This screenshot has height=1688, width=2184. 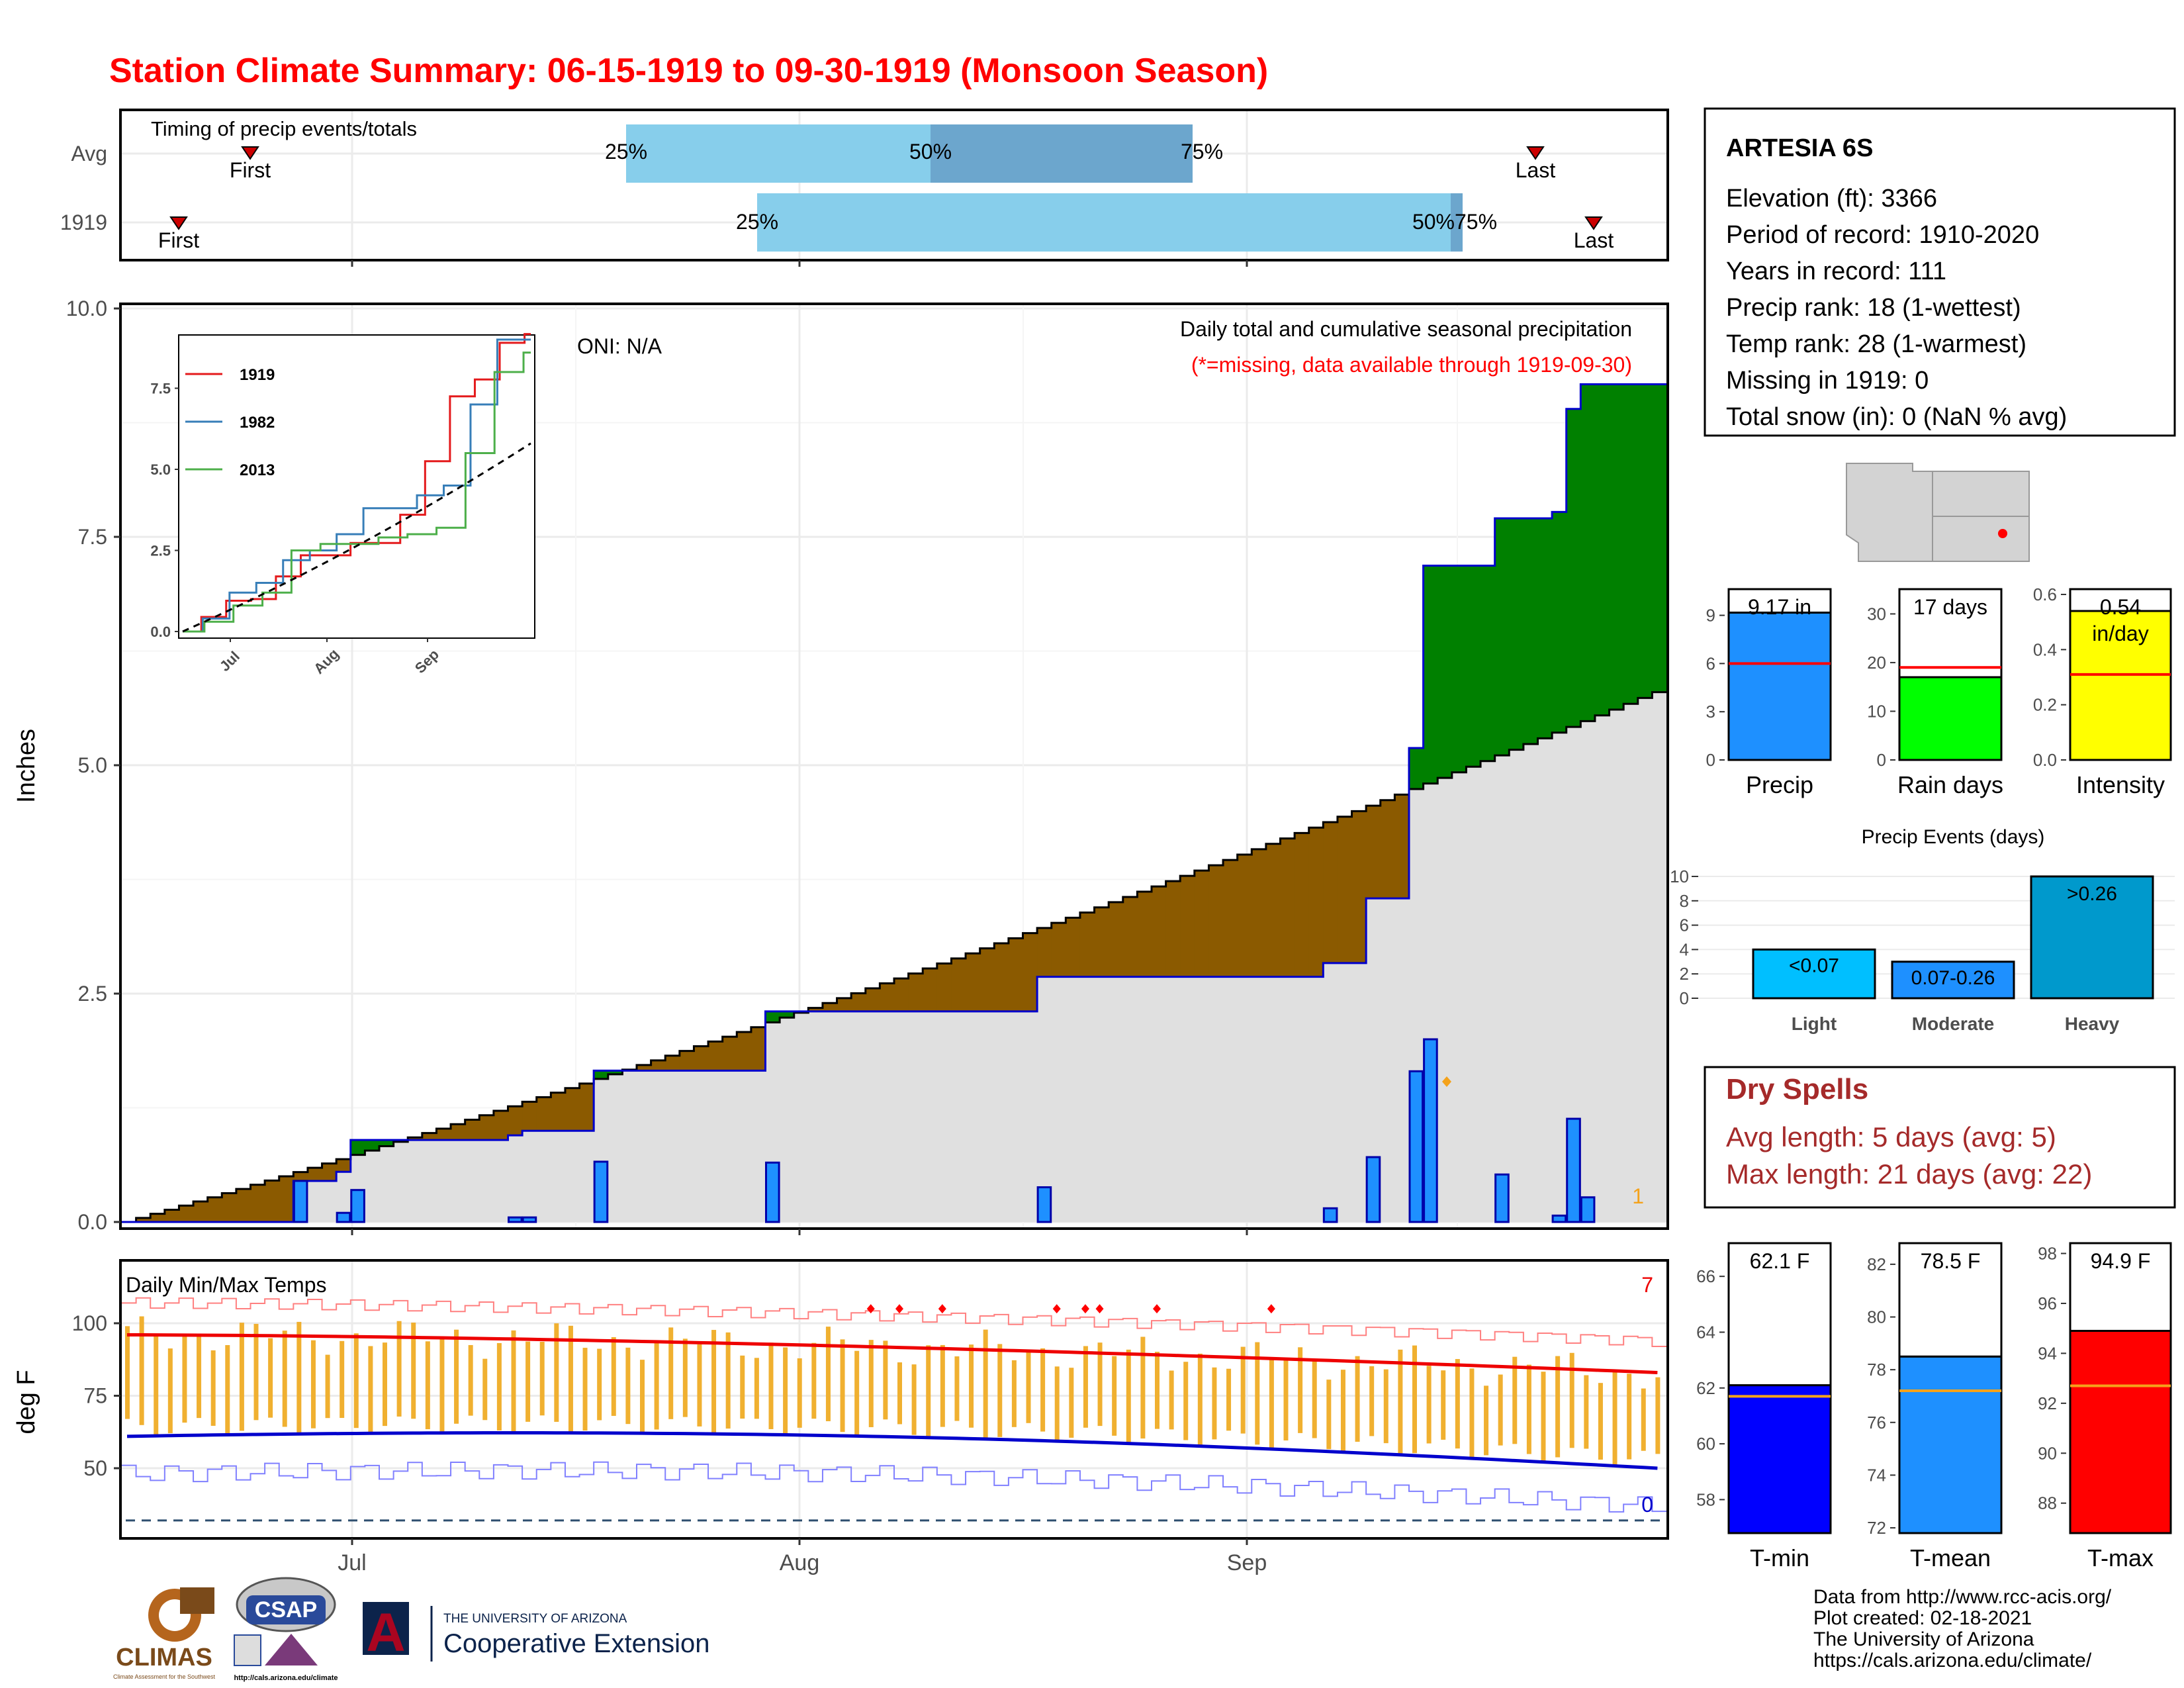 What do you see at coordinates (1953, 980) in the screenshot?
I see `events-bar-moderate` at bounding box center [1953, 980].